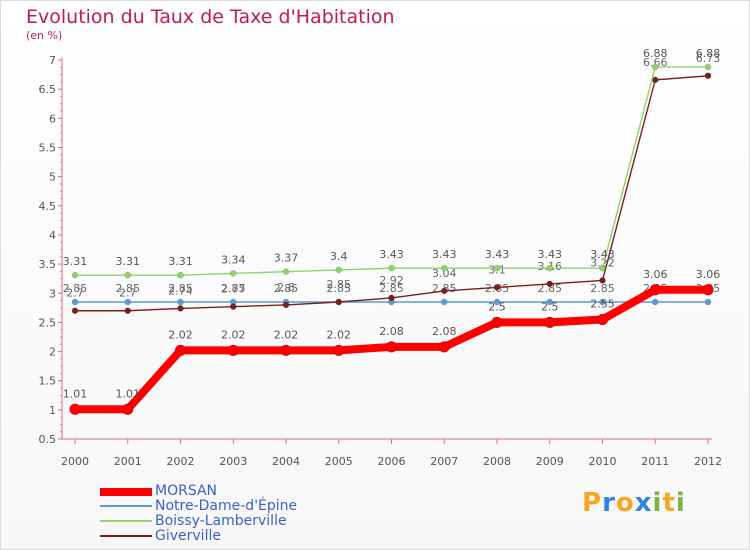  Describe the element at coordinates (609, 503) in the screenshot. I see `logo-letter: r` at that location.